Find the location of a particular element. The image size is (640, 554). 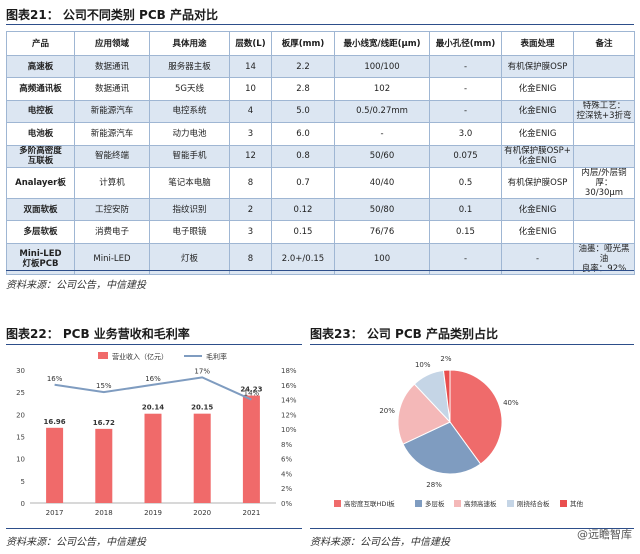

table-cell: 76/76 is located at coordinates (382, 232).